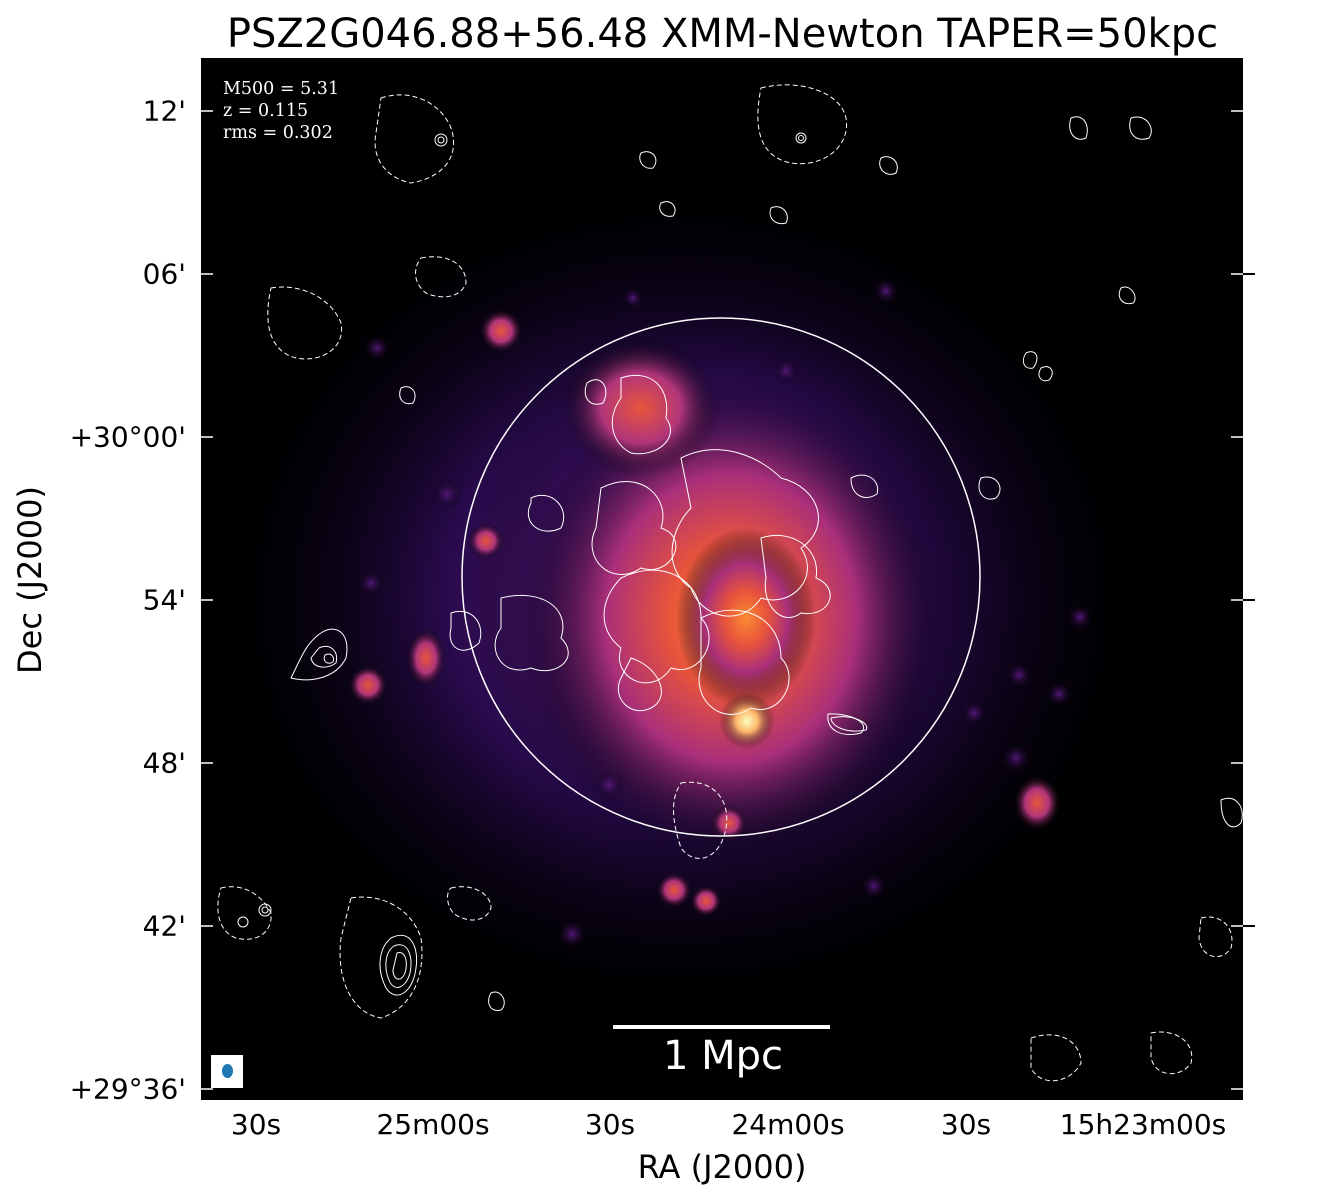 The width and height of the screenshot is (1321, 1200). What do you see at coordinates (127, 1089) in the screenshot?
I see `y-tick-label: +29°36'` at bounding box center [127, 1089].